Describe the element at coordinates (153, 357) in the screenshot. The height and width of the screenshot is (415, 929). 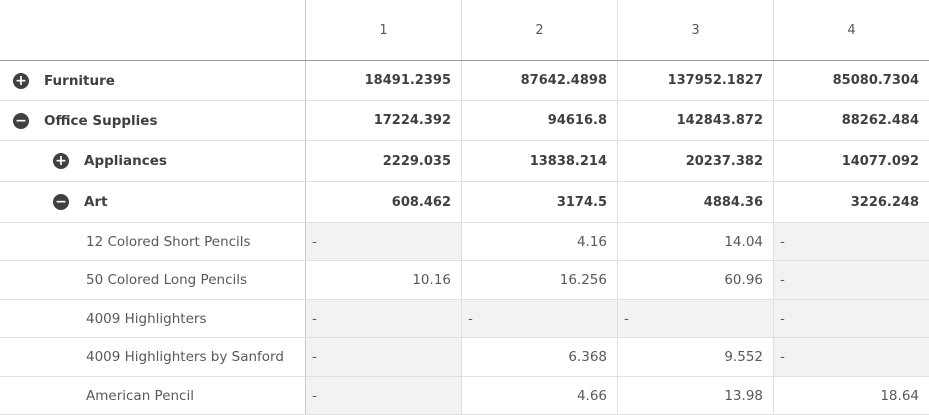
I see `row-header: 4009 Highlighters by Sanford` at that location.